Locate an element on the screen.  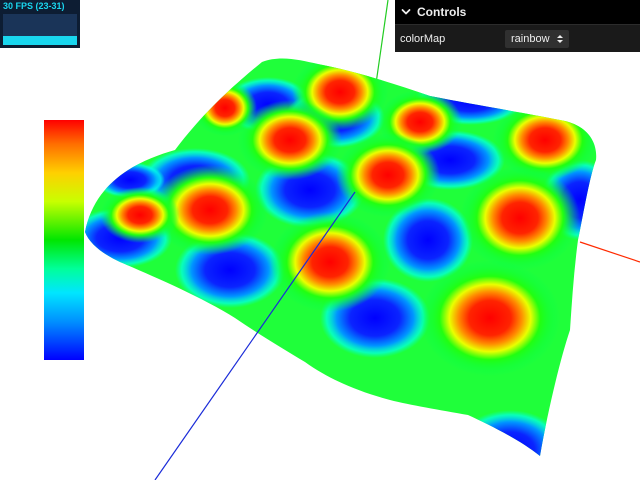
fps-graph-fill is located at coordinates (40, 40).